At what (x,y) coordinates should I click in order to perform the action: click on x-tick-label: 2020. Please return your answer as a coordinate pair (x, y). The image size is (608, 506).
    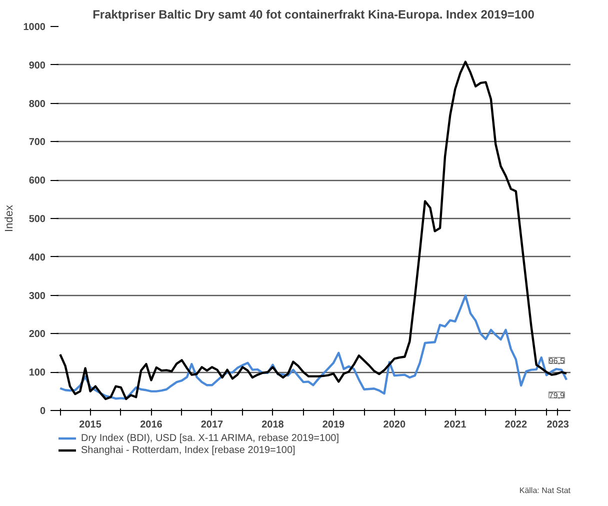
    Looking at the image, I should click on (394, 425).